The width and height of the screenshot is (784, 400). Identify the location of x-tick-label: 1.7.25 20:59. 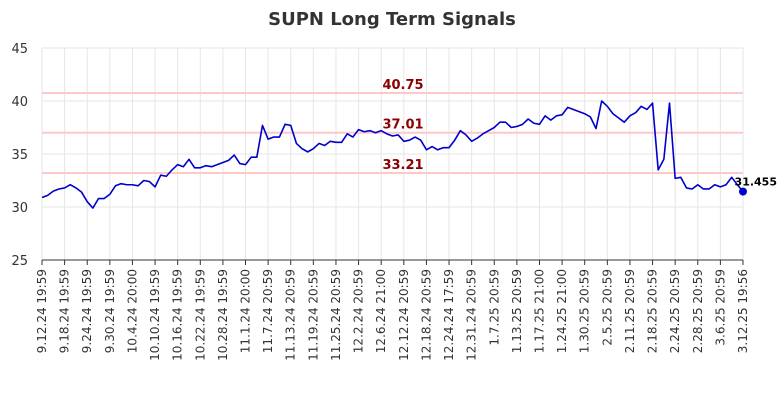
(494, 307).